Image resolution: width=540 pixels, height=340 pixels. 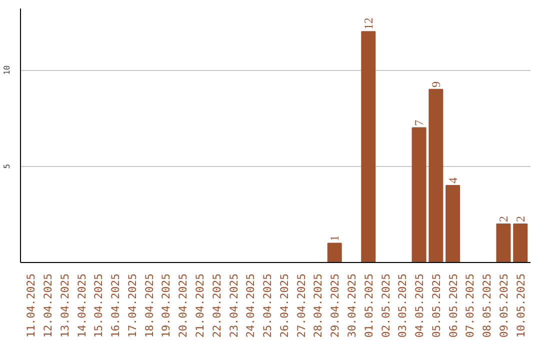 I want to click on x-tick-label: 01.05.2025, so click(x=369, y=306).